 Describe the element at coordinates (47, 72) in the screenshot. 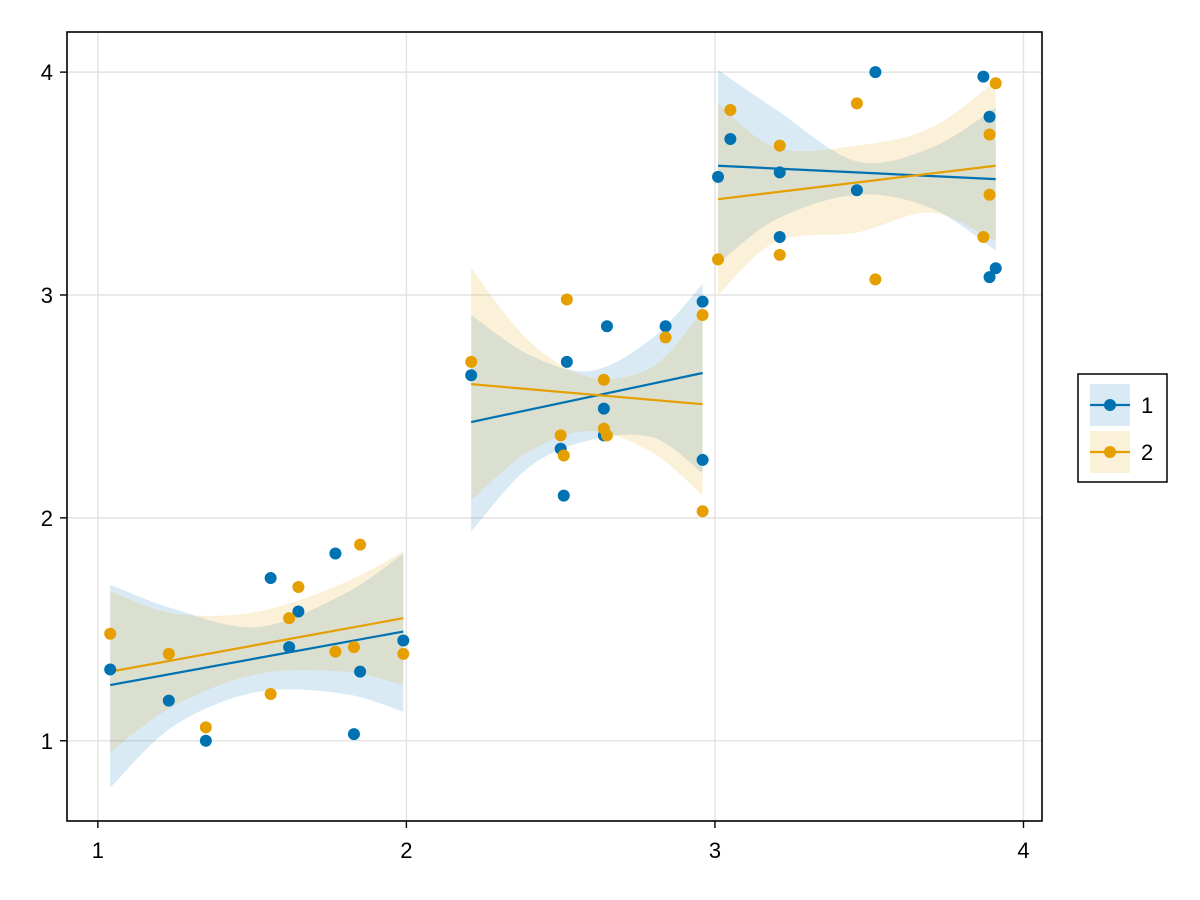

I see `y-tick-label: 4` at that location.